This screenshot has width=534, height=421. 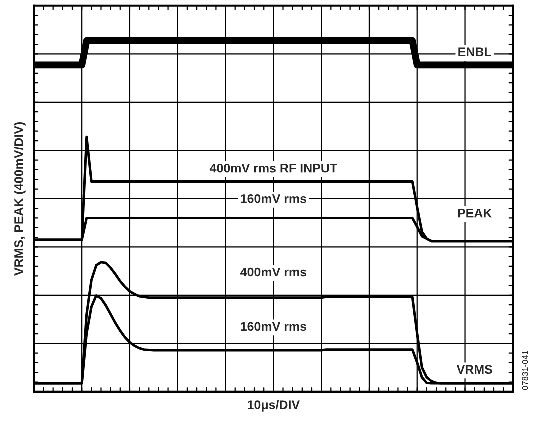 I want to click on series-label: 400mV rms, so click(x=273, y=272).